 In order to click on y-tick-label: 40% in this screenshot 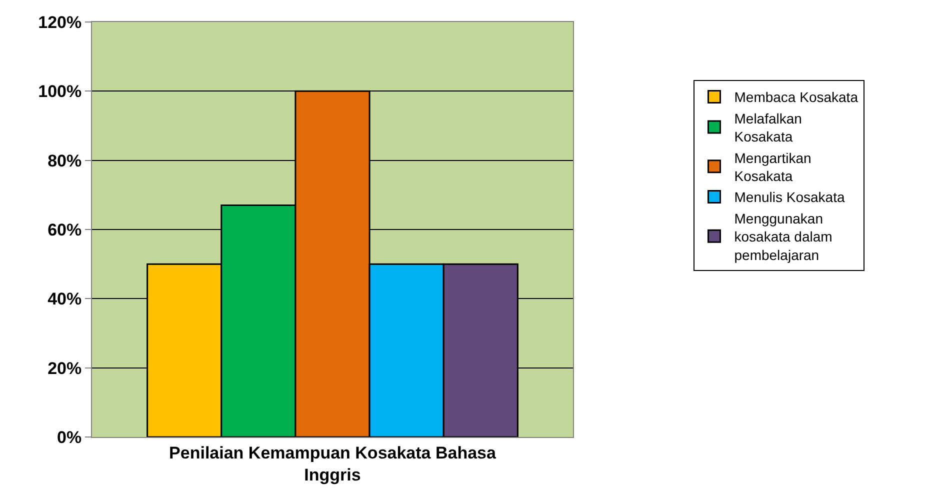, I will do `click(65, 299)`.